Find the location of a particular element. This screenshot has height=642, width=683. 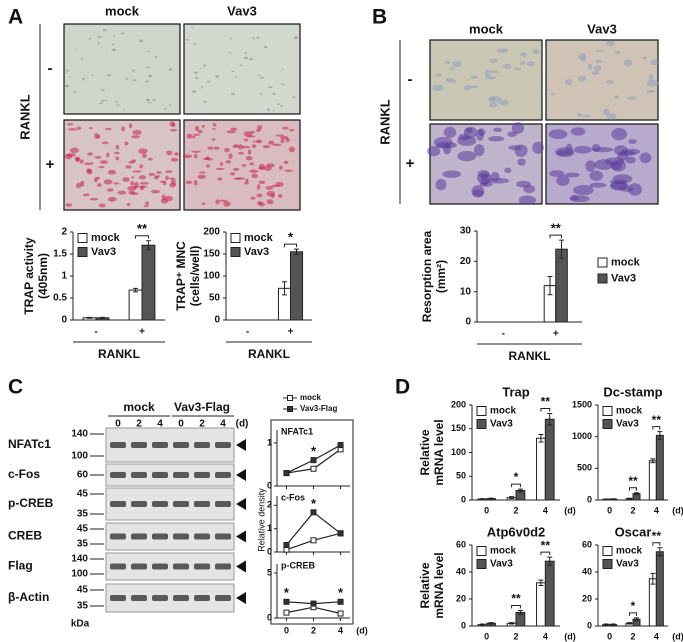

kda-marker: 60 is located at coordinates (83, 475).